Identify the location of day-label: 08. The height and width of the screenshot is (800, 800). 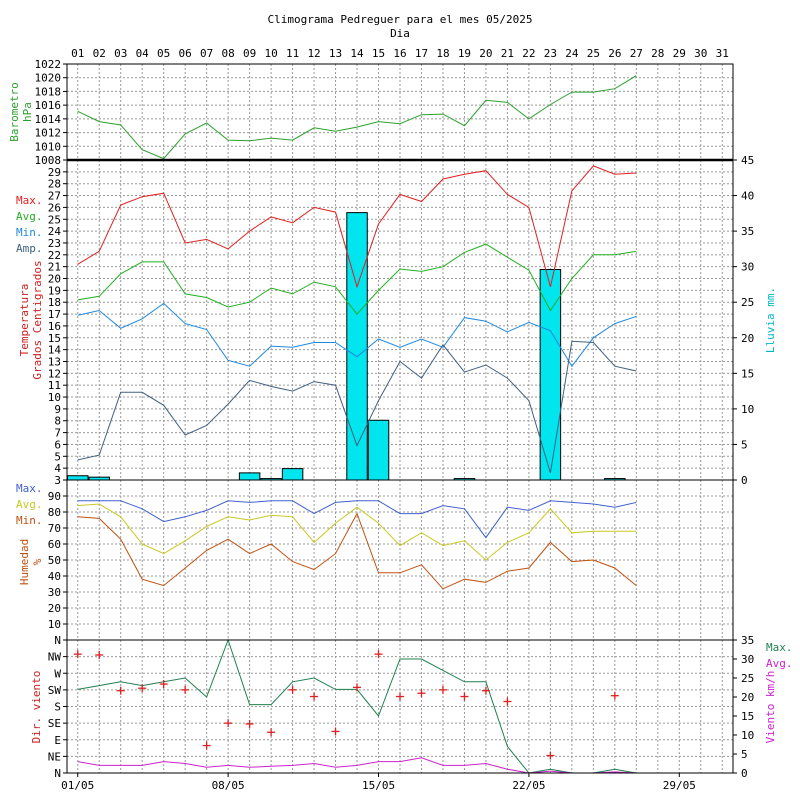
(228, 53).